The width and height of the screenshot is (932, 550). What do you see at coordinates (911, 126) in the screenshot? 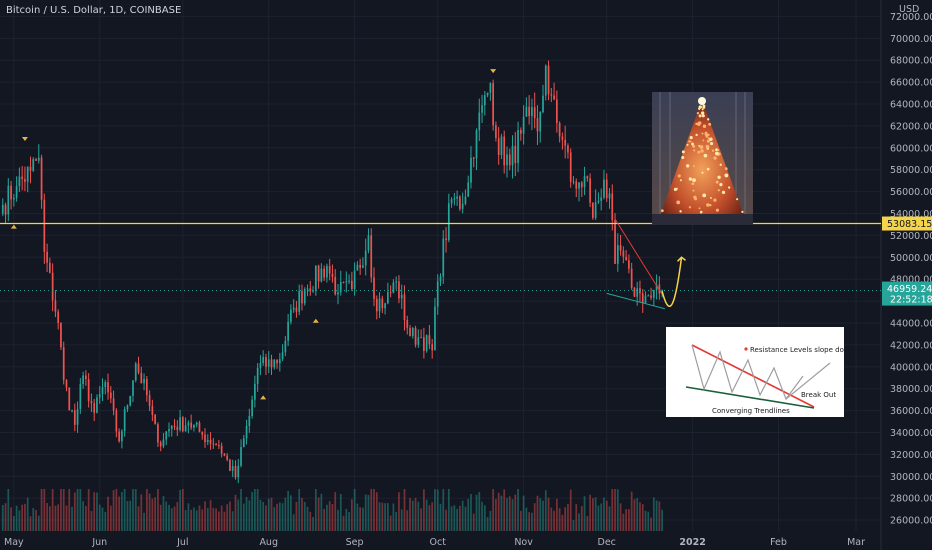
I see `price-tick-label: 62000.00` at bounding box center [911, 126].